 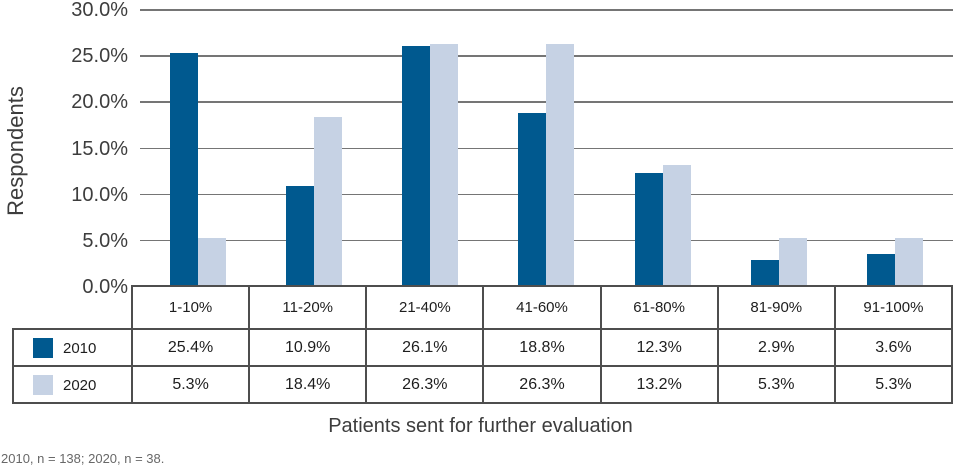 I want to click on legend-swatch-2020, so click(x=43, y=384).